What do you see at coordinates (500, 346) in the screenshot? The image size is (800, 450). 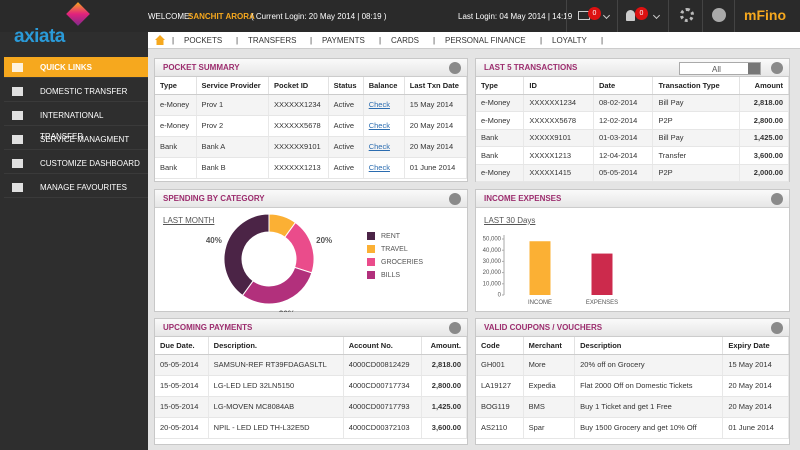 I see `column-header: Code` at bounding box center [500, 346].